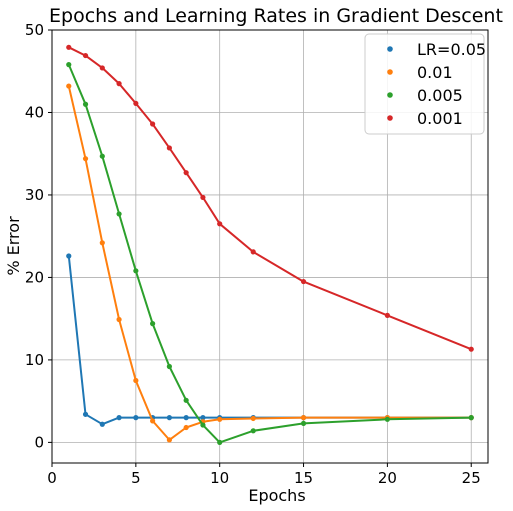  Describe the element at coordinates (13, 246) in the screenshot. I see `y-axis-label: % Error` at that location.